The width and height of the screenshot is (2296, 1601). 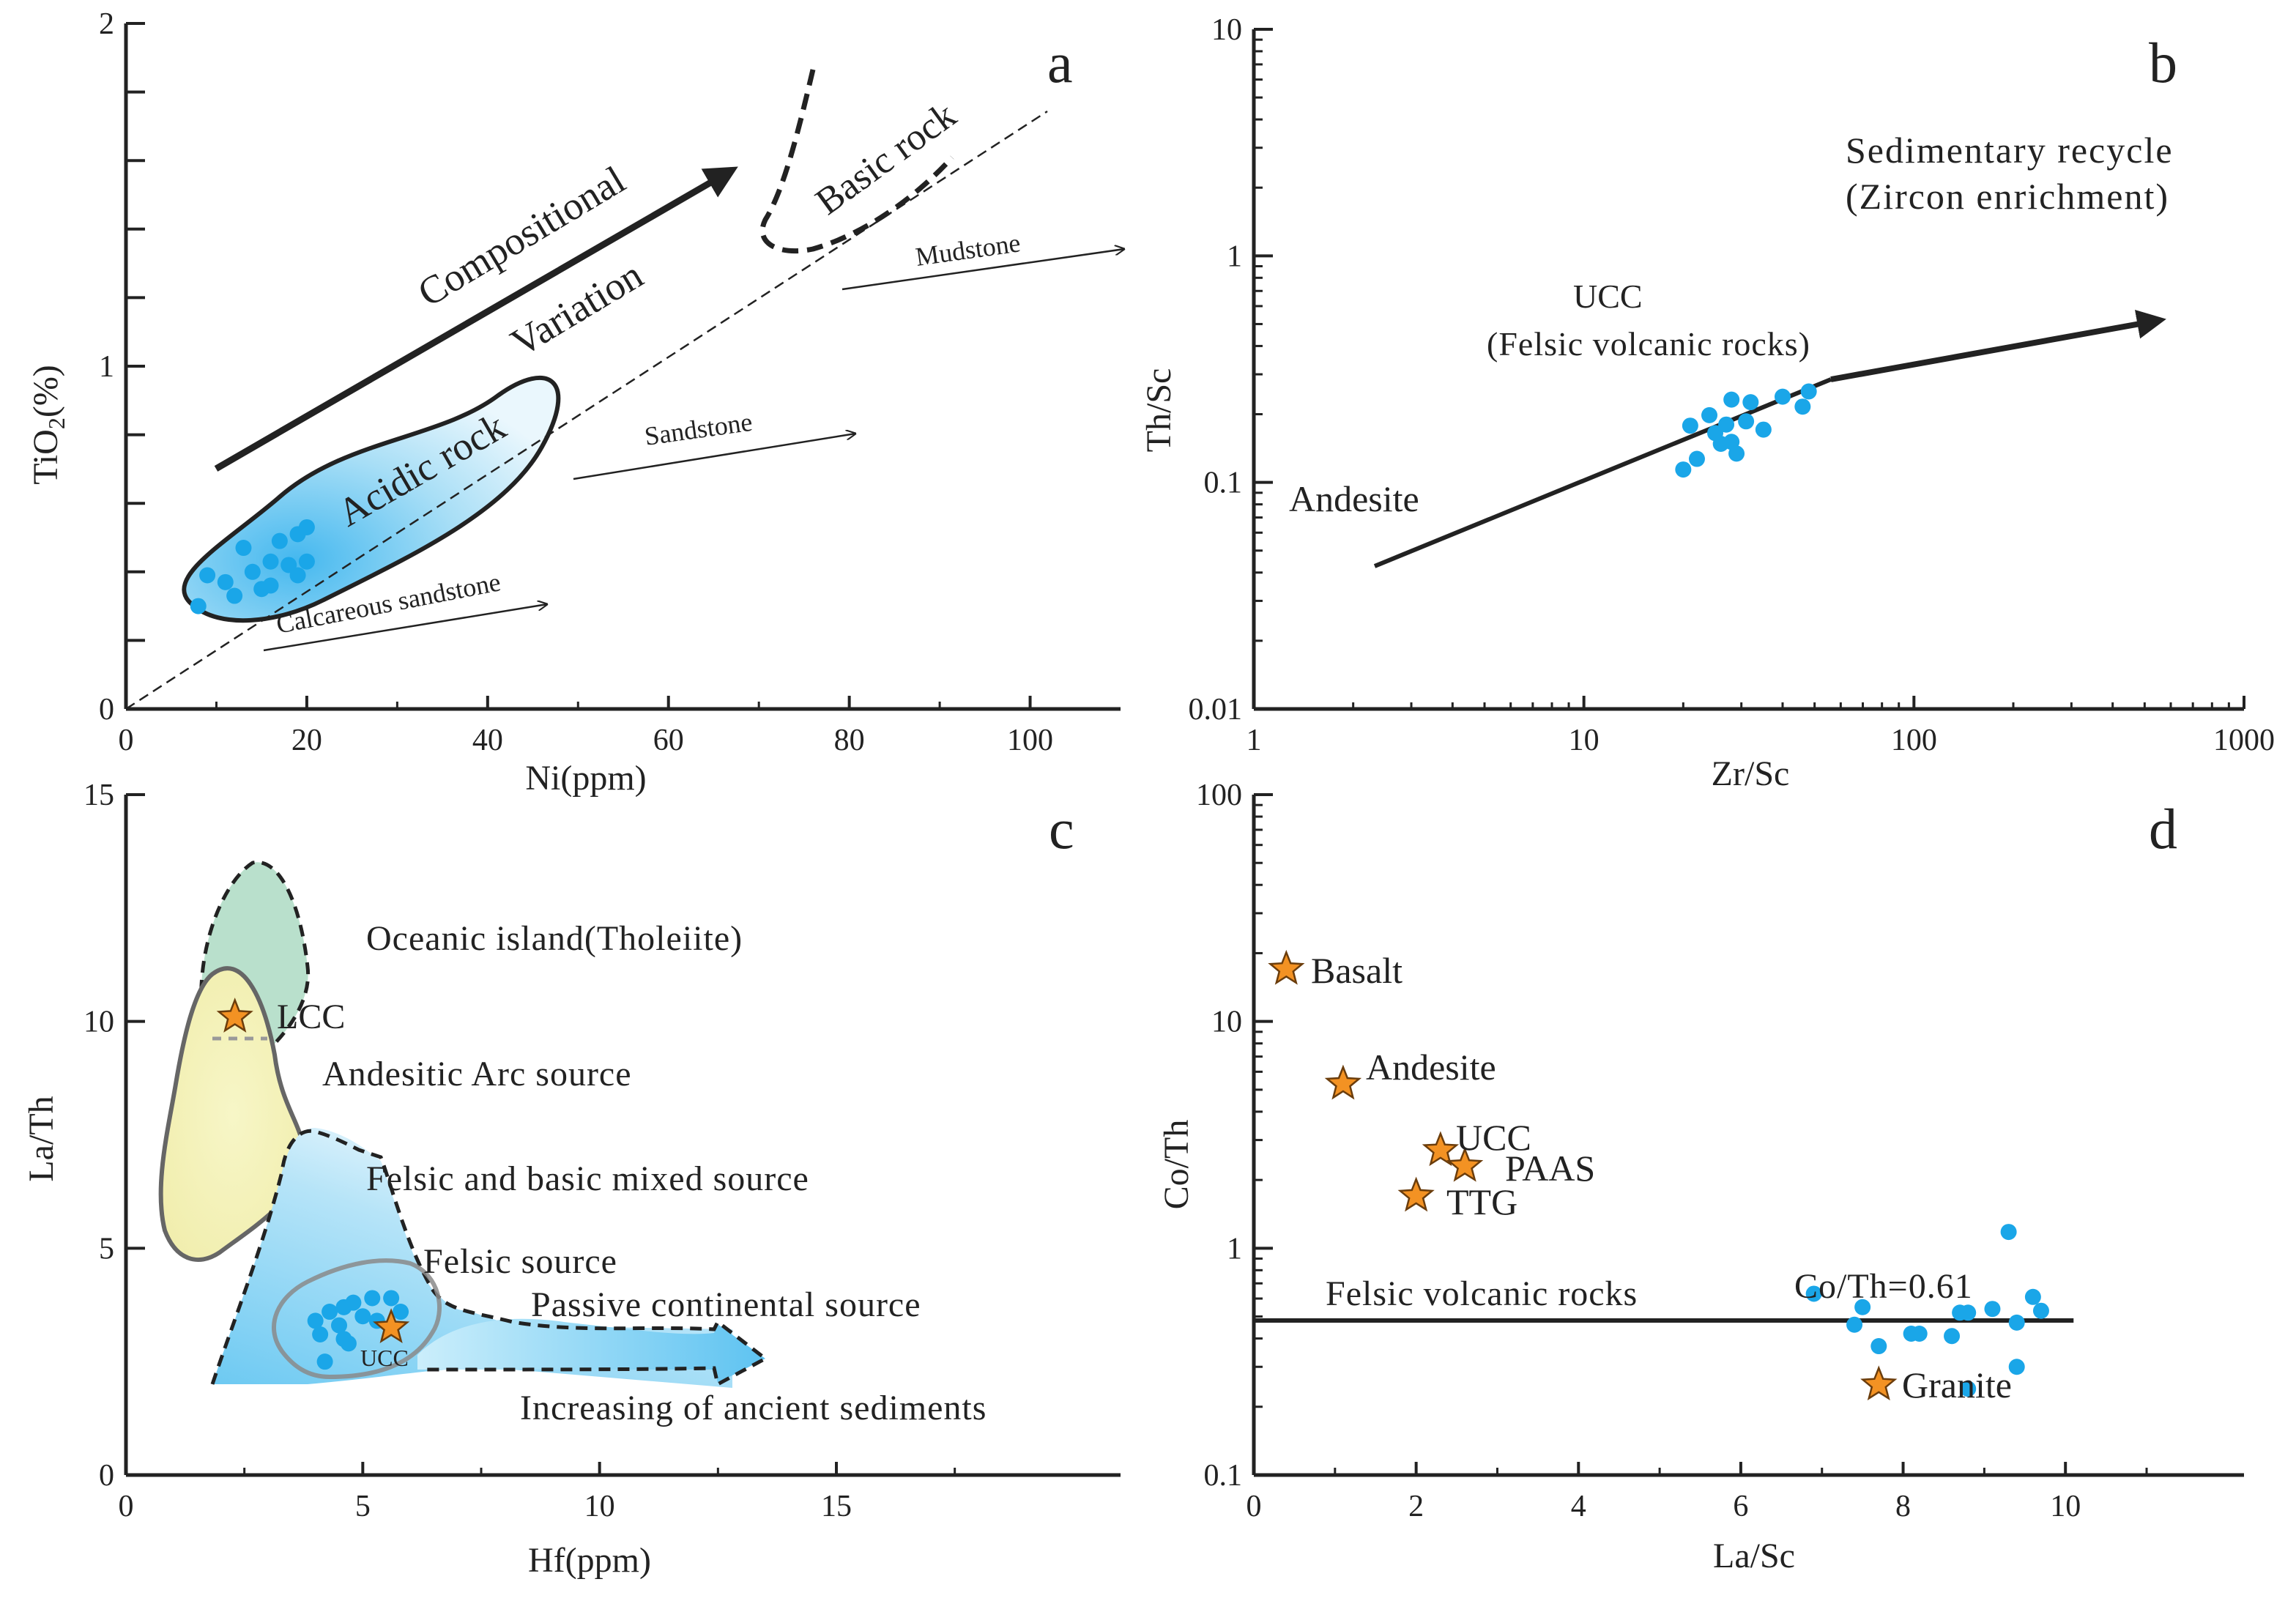 What do you see at coordinates (2163, 829) in the screenshot?
I see `panel-d-letter: d` at bounding box center [2163, 829].